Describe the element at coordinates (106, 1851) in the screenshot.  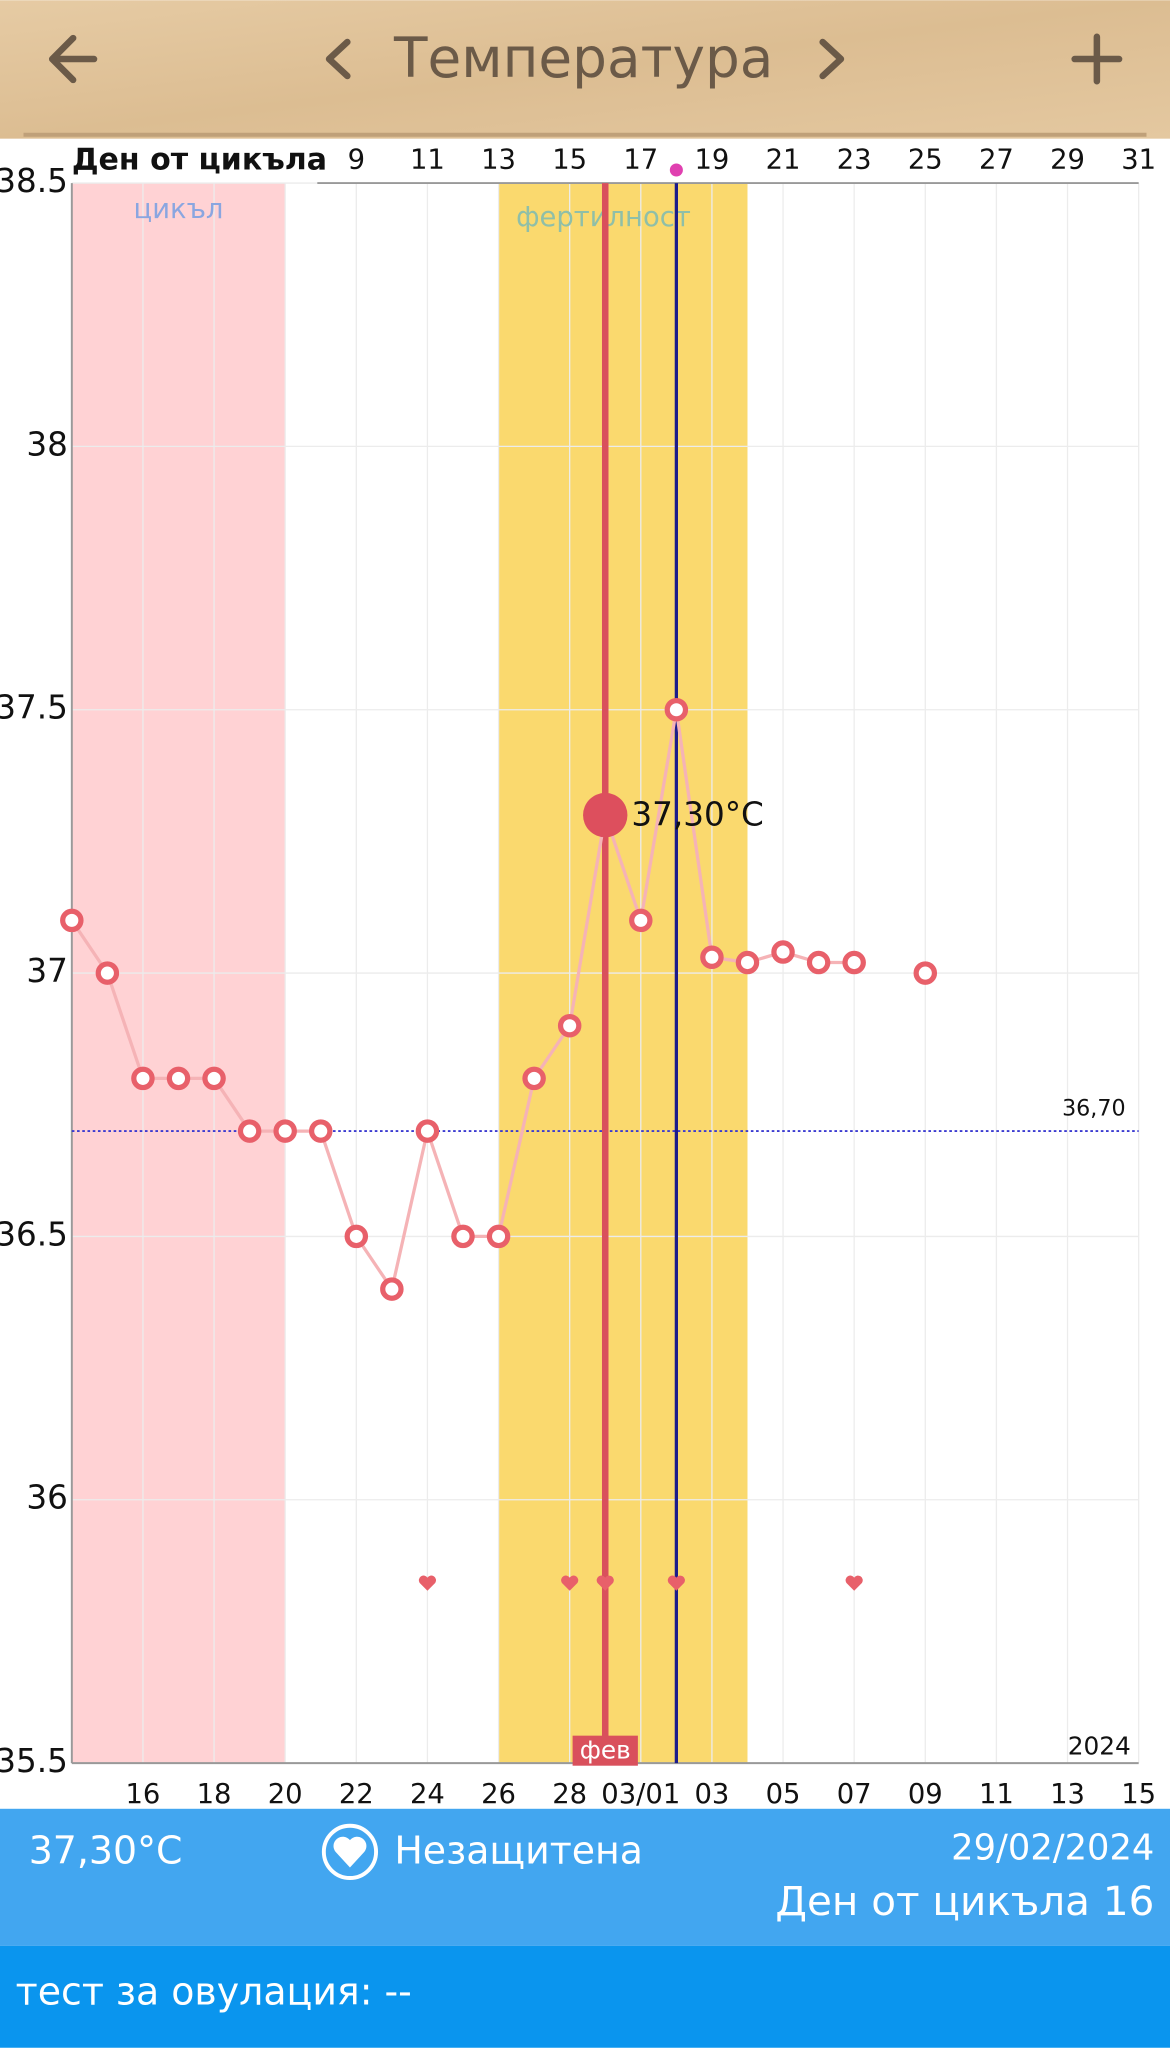
I see `footer-temperature: 37,30°C` at that location.